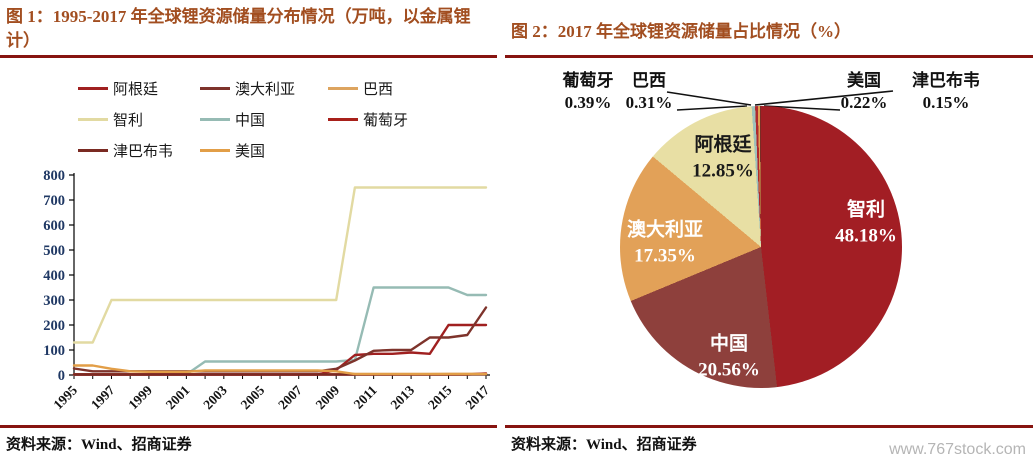 Image resolution: width=1033 pixels, height=464 pixels. I want to click on figure2-title-block: 图 2：2017 年全球锂资源储量占比情况（%）, so click(769, 29).